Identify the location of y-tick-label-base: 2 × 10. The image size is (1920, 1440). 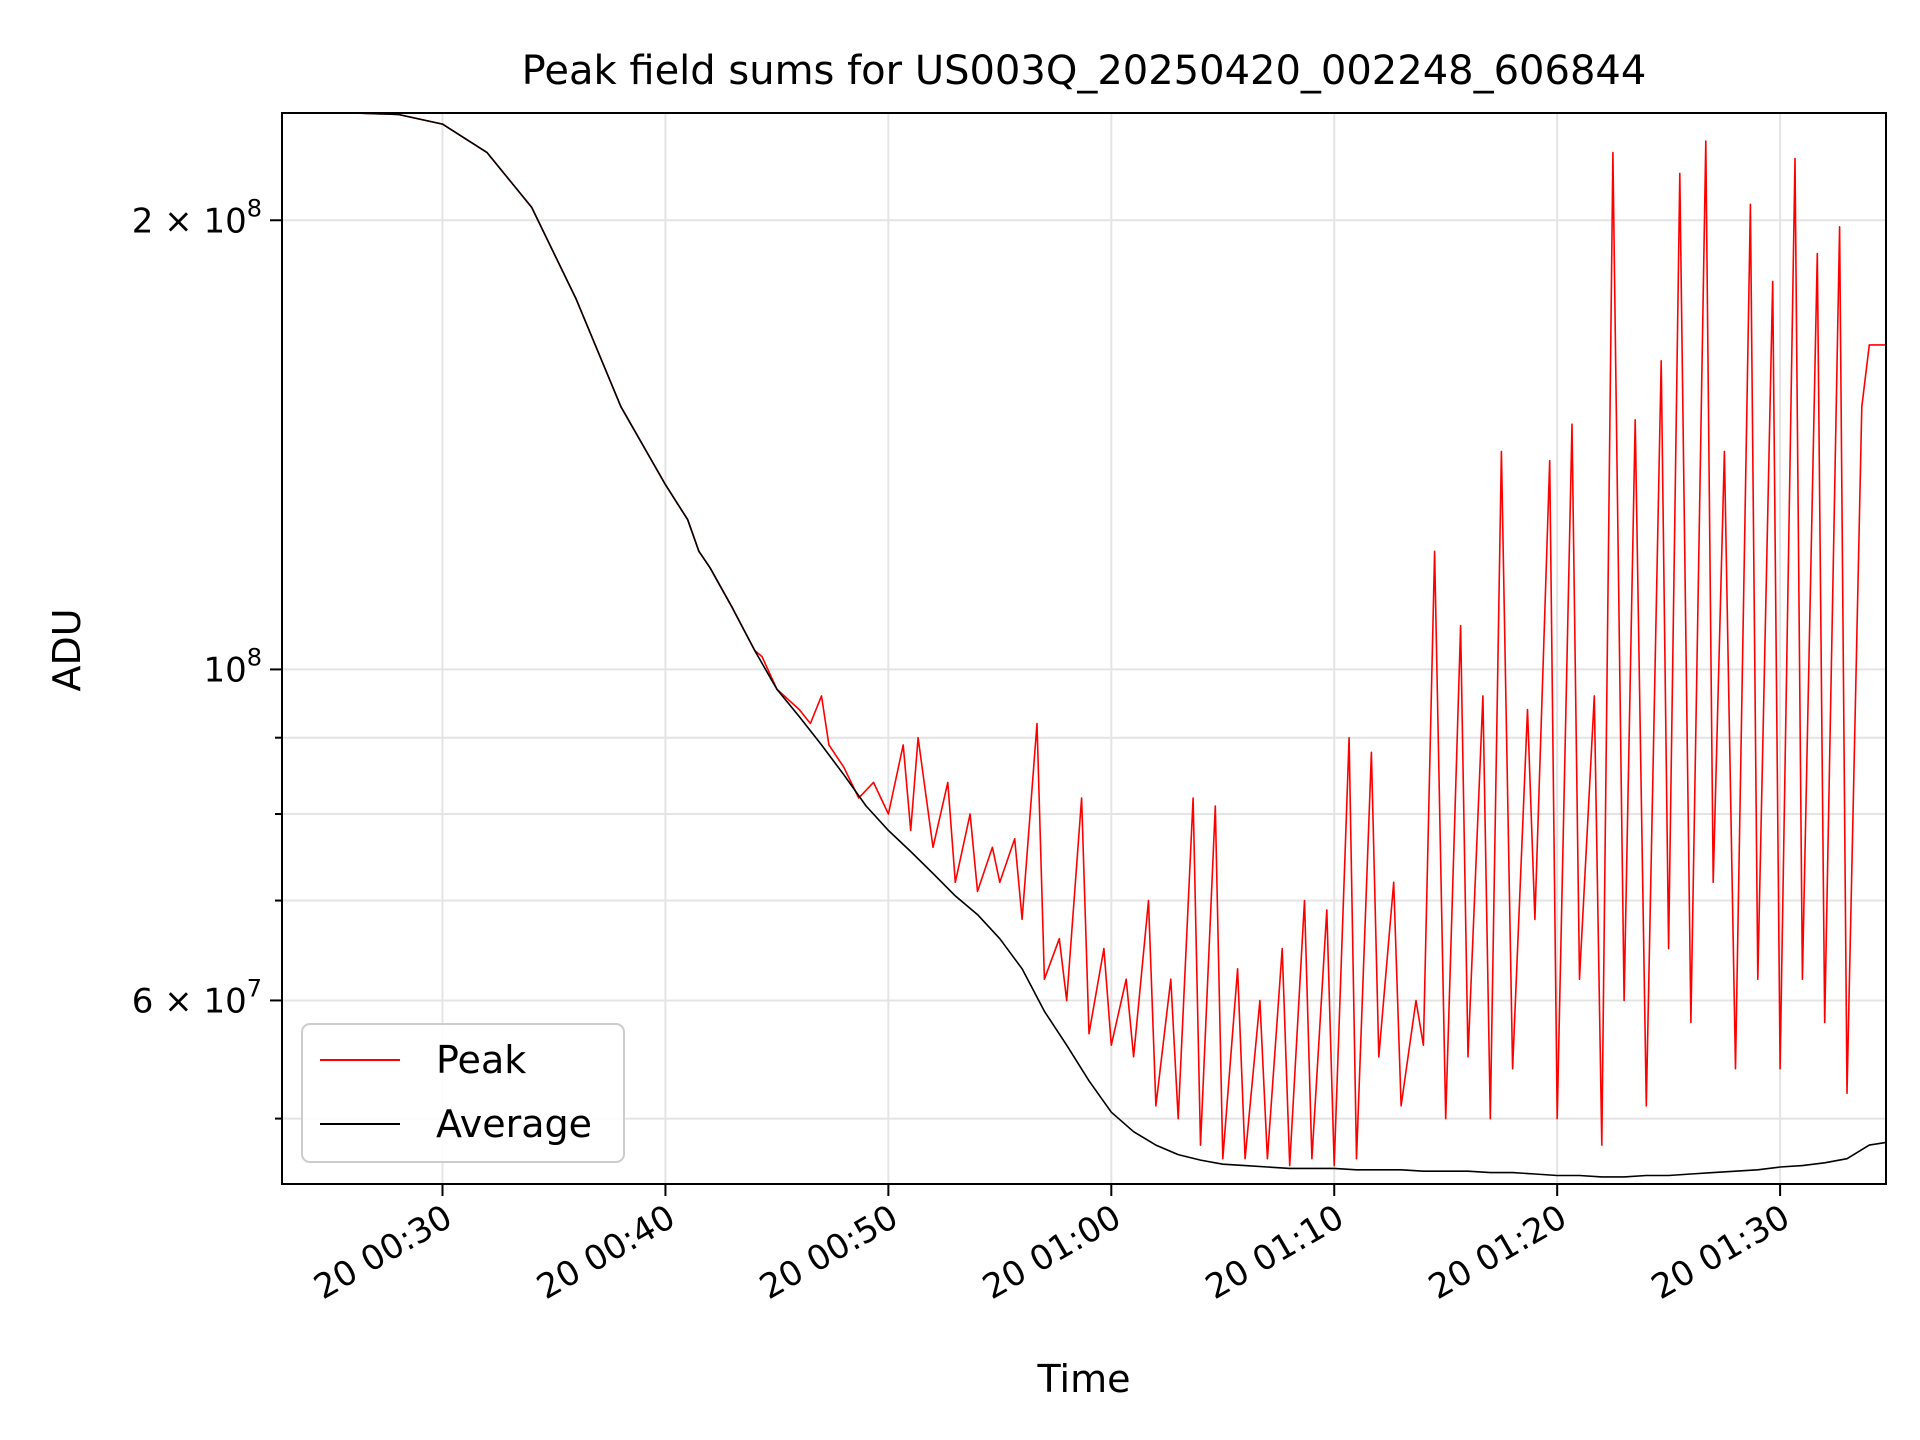
(189, 221).